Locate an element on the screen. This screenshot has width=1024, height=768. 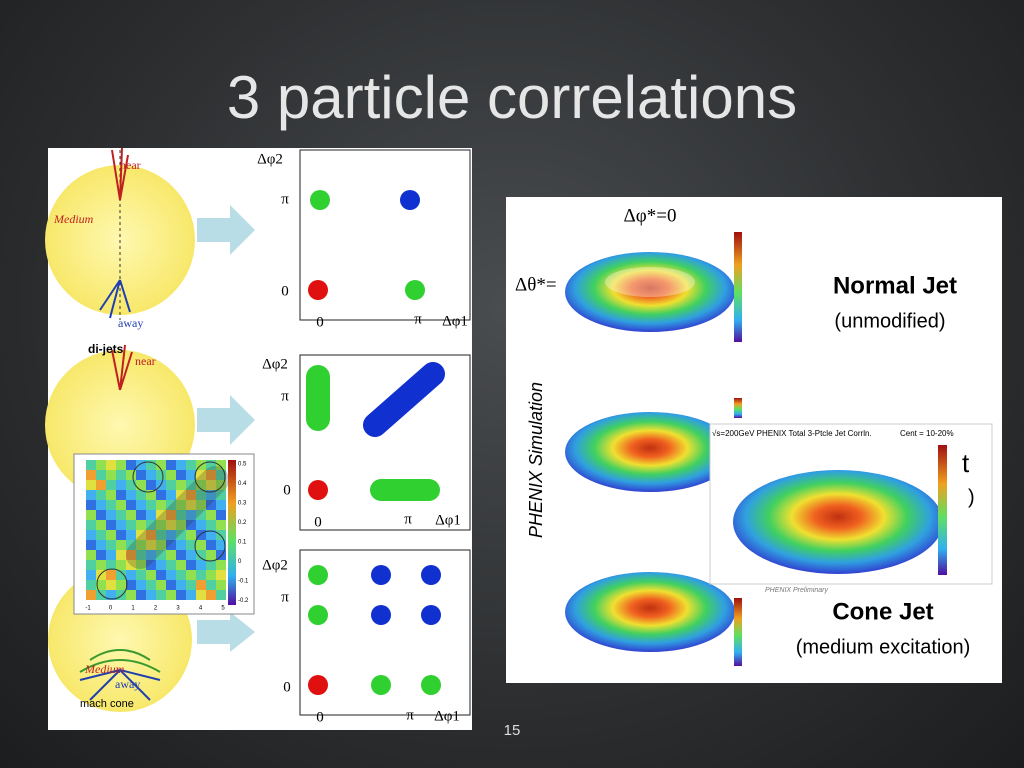
slide-title: 3 particle correlations is located at coordinates (512, 97).